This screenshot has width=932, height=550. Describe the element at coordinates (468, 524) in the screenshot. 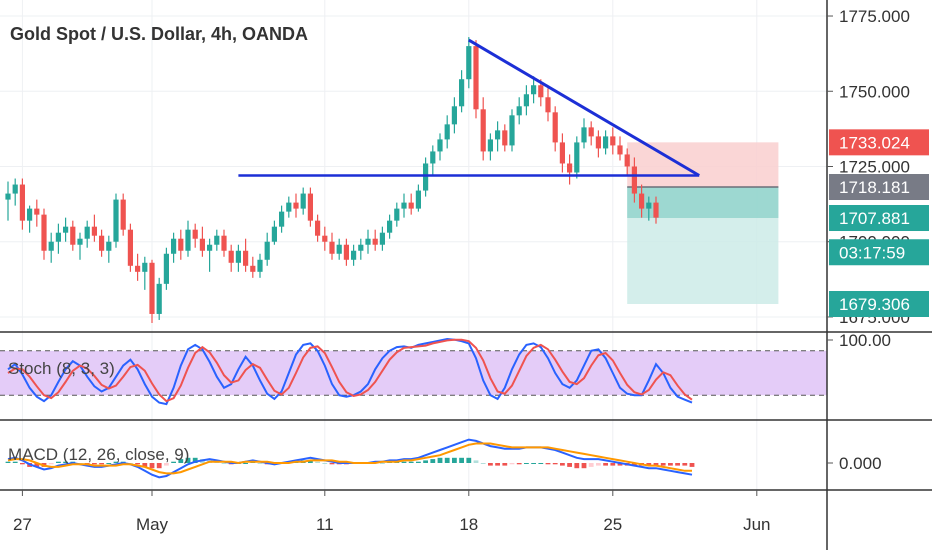

I see `time-tick-label: 18` at that location.